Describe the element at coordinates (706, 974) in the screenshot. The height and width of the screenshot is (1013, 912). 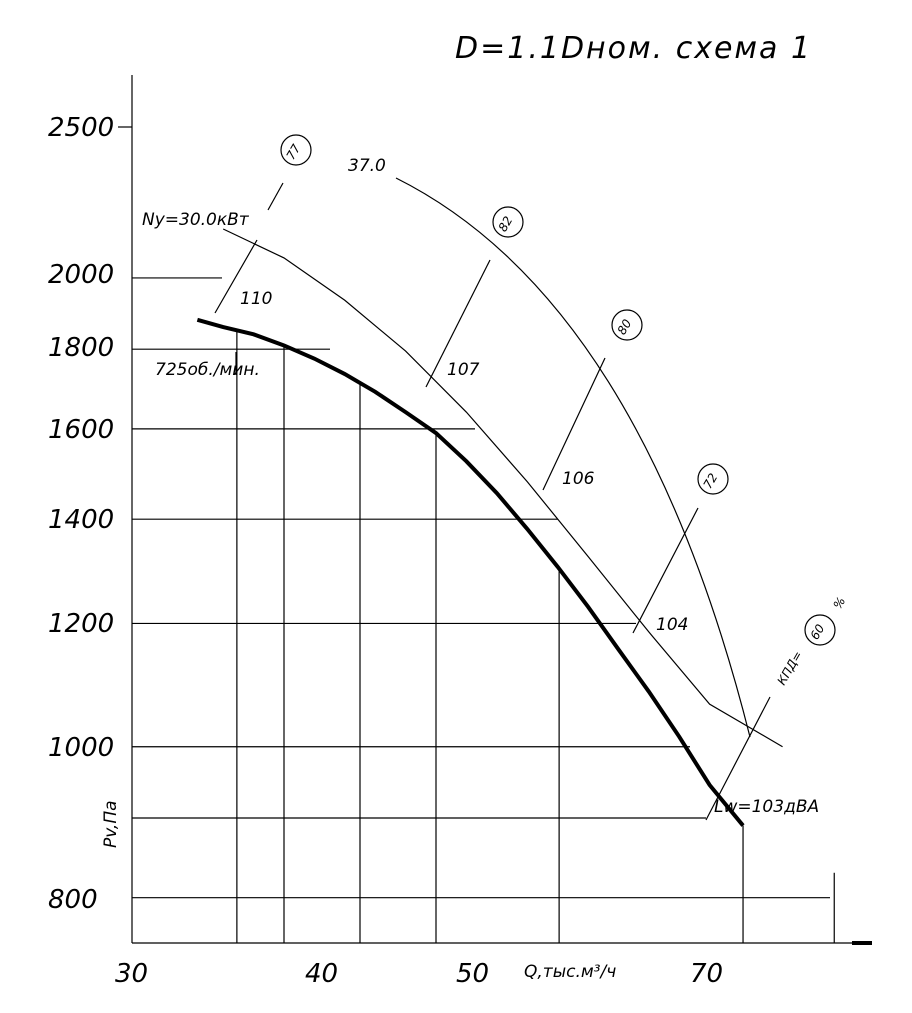
I see `x-tick-label: 70` at that location.